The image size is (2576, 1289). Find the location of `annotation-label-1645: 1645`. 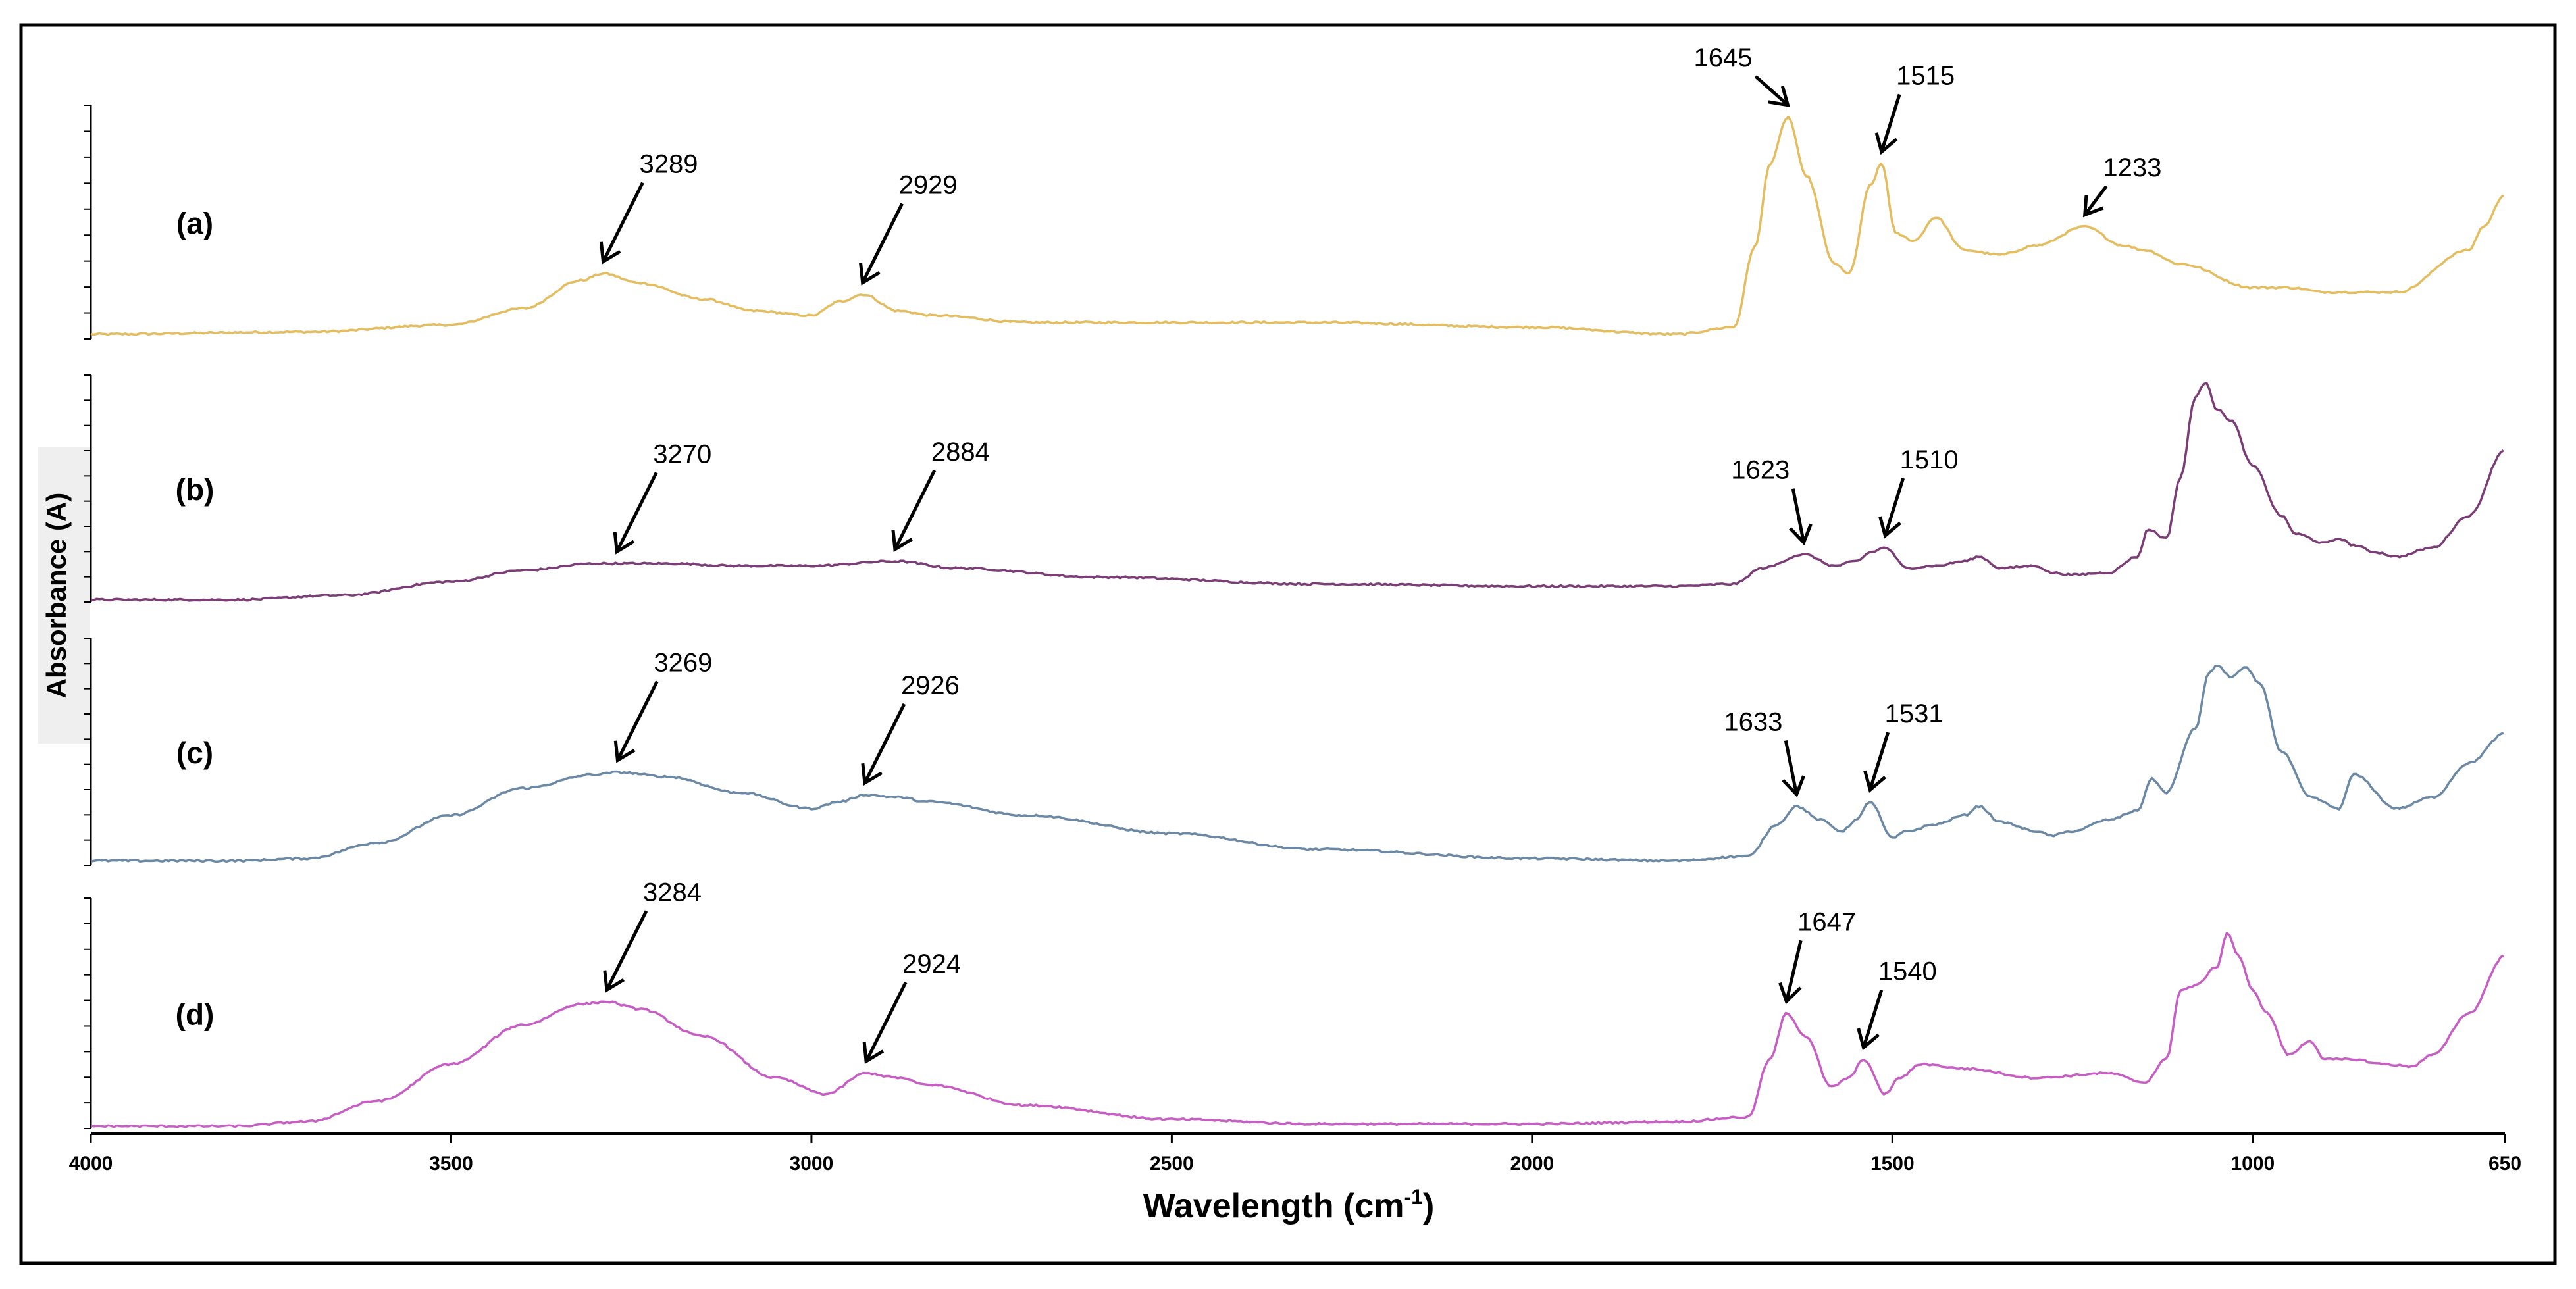

annotation-label-1645: 1645 is located at coordinates (1722, 57).